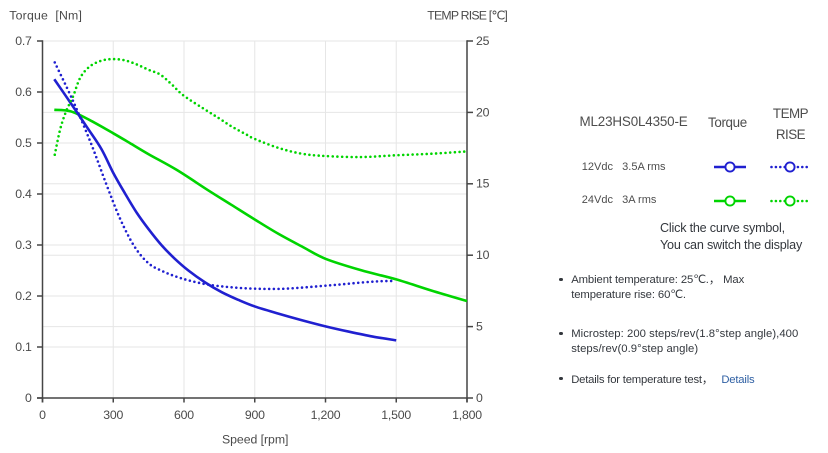  What do you see at coordinates (45, 16) in the screenshot?
I see `svg-text: Torque [Nm]` at bounding box center [45, 16].